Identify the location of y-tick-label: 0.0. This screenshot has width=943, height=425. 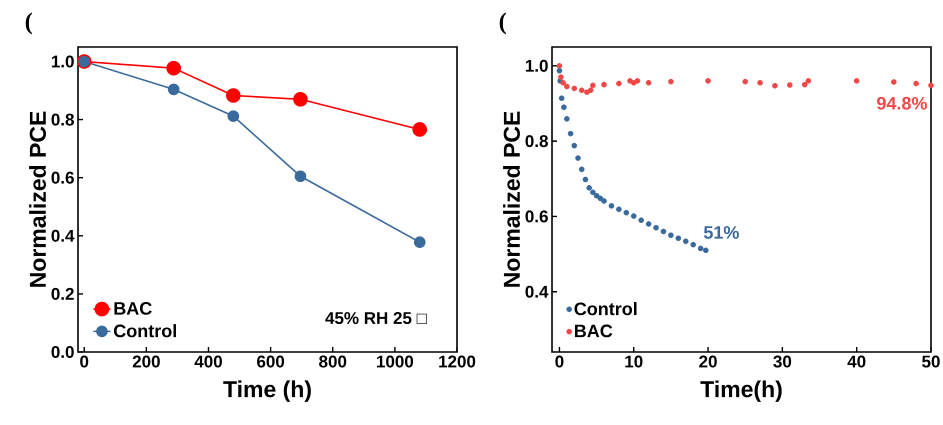
(63, 352).